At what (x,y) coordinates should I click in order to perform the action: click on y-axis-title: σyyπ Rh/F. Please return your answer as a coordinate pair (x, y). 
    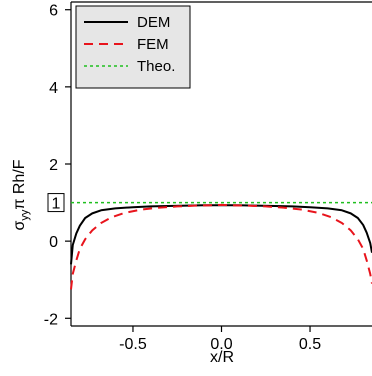
    Looking at the image, I should click on (21, 194).